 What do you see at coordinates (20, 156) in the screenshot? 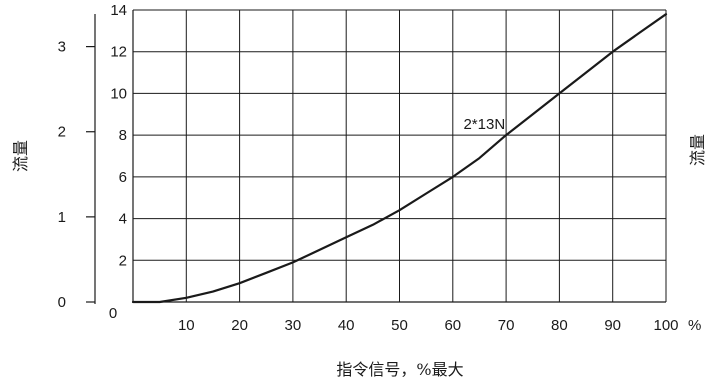
I see `y-axis-title-left: 流量` at bounding box center [20, 156].